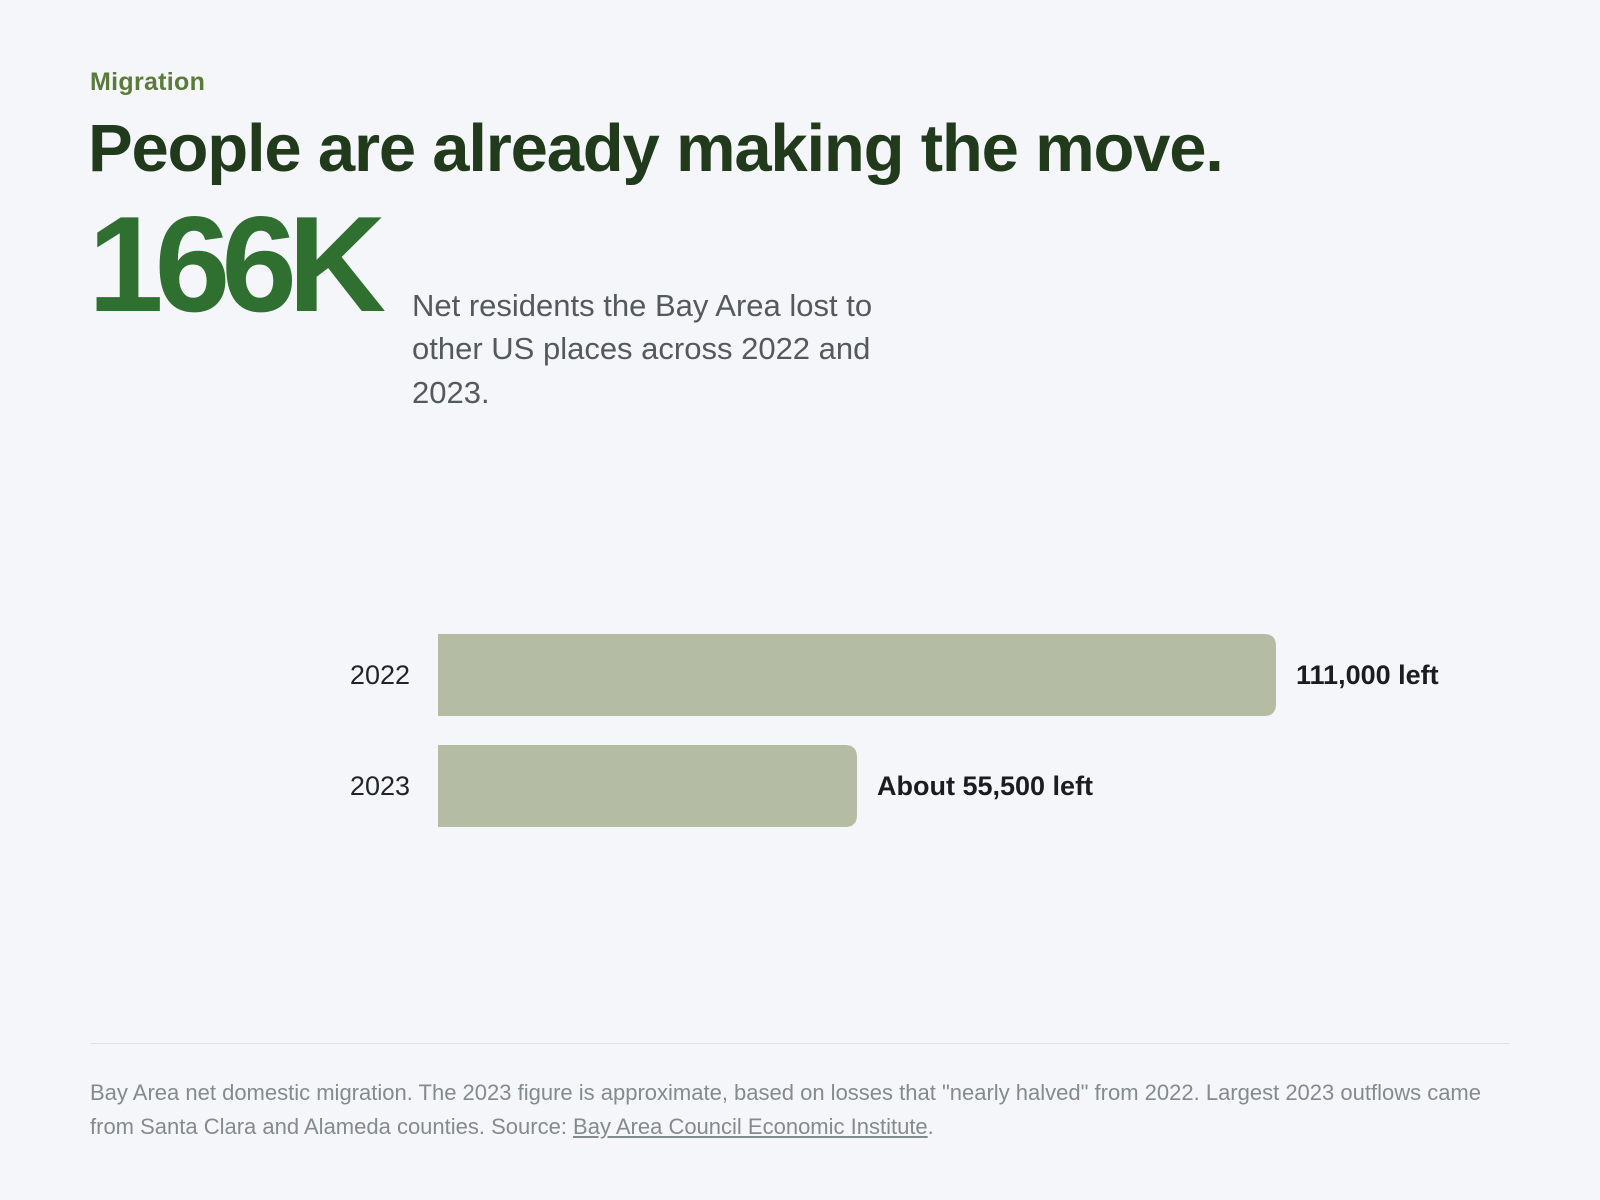  Describe the element at coordinates (750, 1127) in the screenshot. I see `source-link: Bay Area Council Economic Institute` at that location.